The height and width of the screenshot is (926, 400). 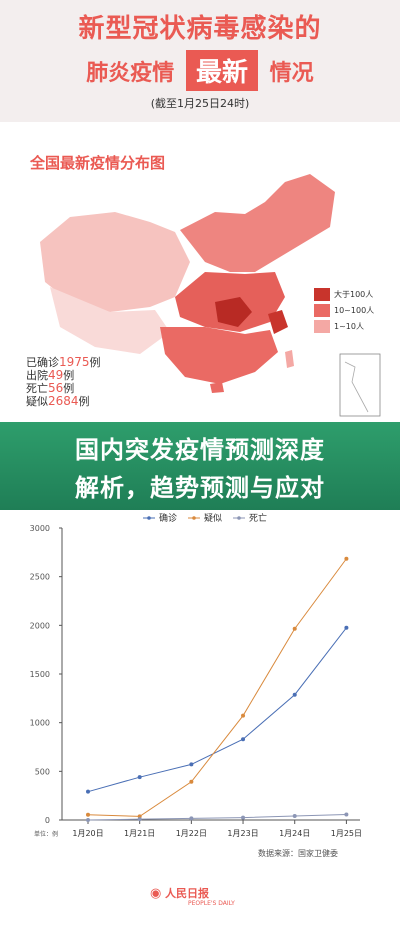 I want to click on stat-discharged: 出院49例, so click(x=50, y=375).